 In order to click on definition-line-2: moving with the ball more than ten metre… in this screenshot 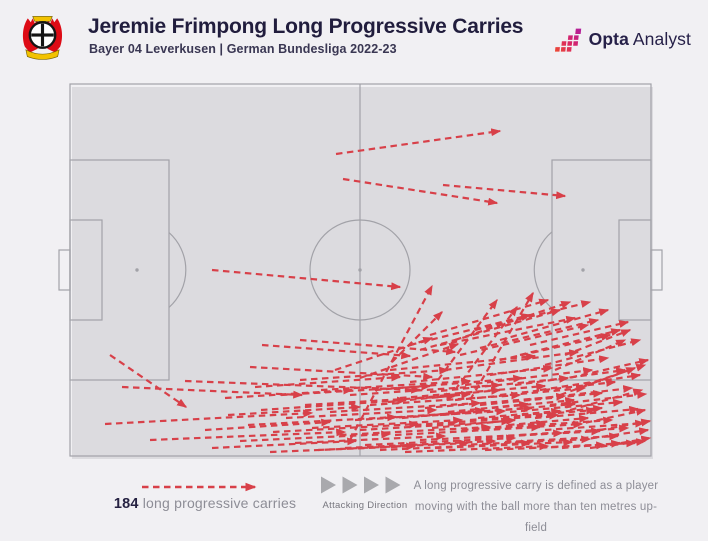, I will do `click(536, 517)`.